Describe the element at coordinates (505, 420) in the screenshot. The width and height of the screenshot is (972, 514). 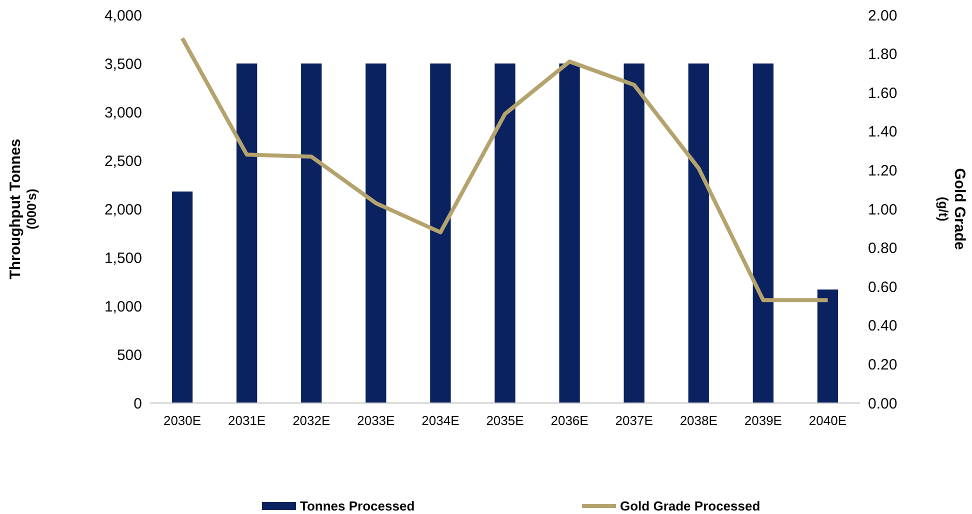
I see `x-tick-label: 2035E` at that location.